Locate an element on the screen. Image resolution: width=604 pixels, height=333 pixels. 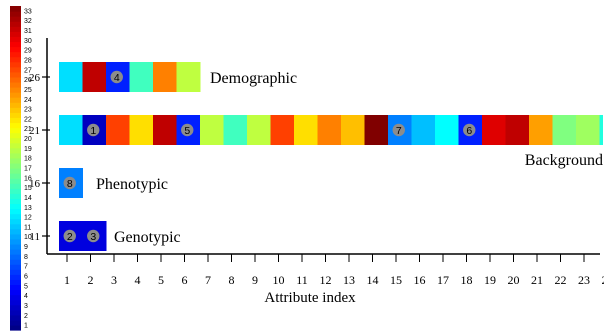
colorbar-tick-label: 29 is located at coordinates (28, 51).